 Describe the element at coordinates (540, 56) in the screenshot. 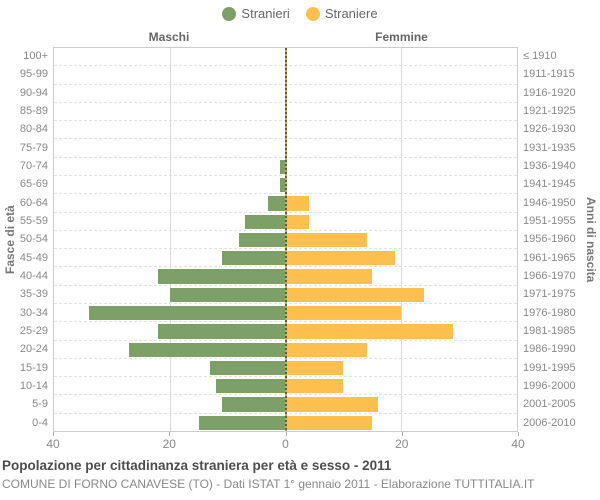

I see `birth-year-label: ≤ 1910` at that location.